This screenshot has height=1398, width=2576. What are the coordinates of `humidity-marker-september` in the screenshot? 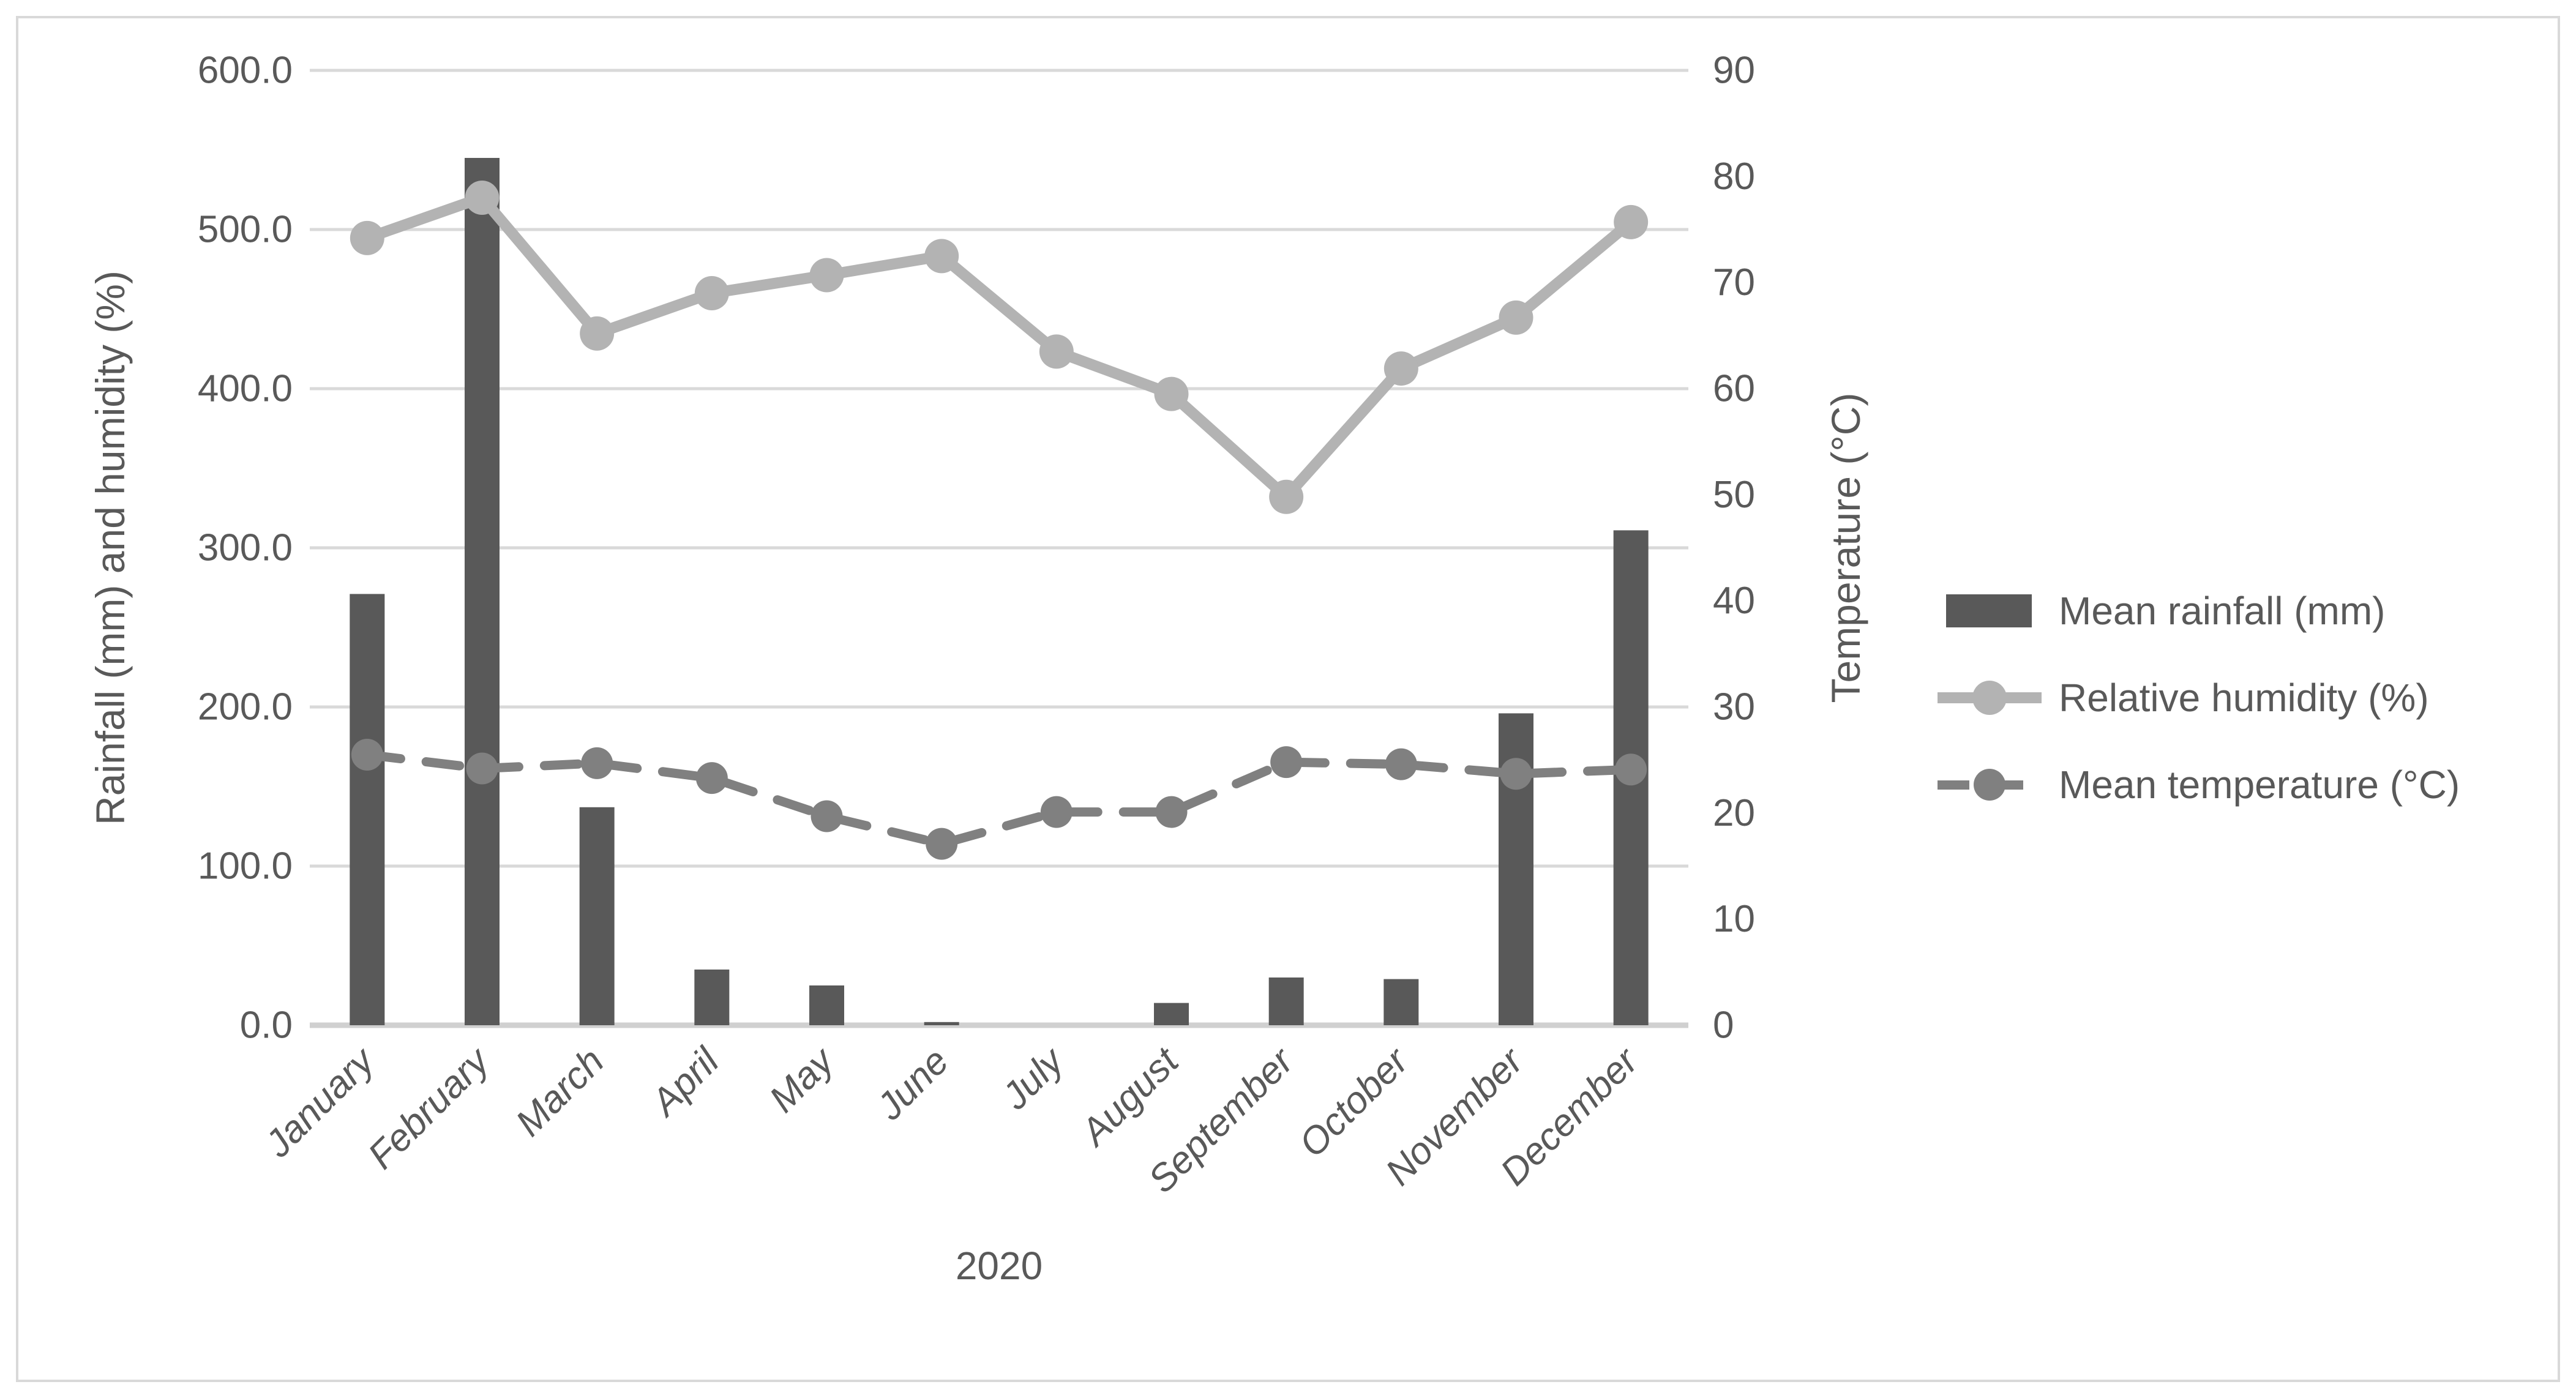 It's located at (1286, 496).